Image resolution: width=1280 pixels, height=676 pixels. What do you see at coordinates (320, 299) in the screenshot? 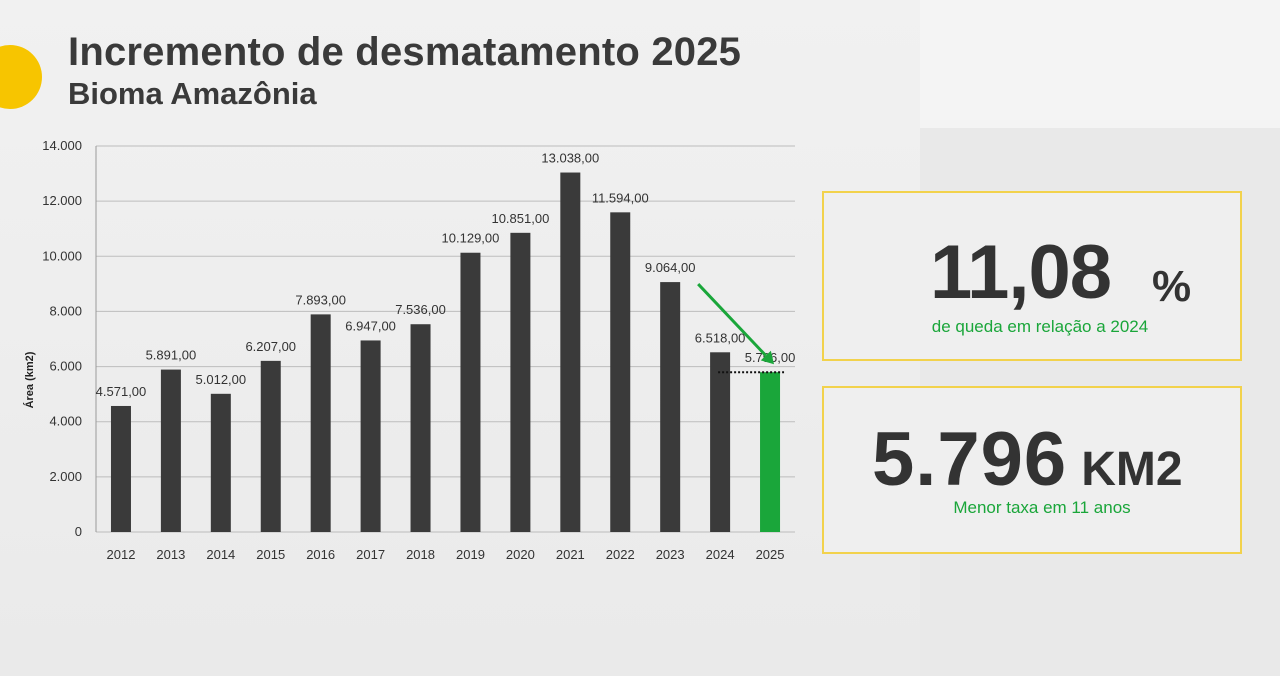
I see `data-label-2016: 7.893,00` at bounding box center [320, 299].